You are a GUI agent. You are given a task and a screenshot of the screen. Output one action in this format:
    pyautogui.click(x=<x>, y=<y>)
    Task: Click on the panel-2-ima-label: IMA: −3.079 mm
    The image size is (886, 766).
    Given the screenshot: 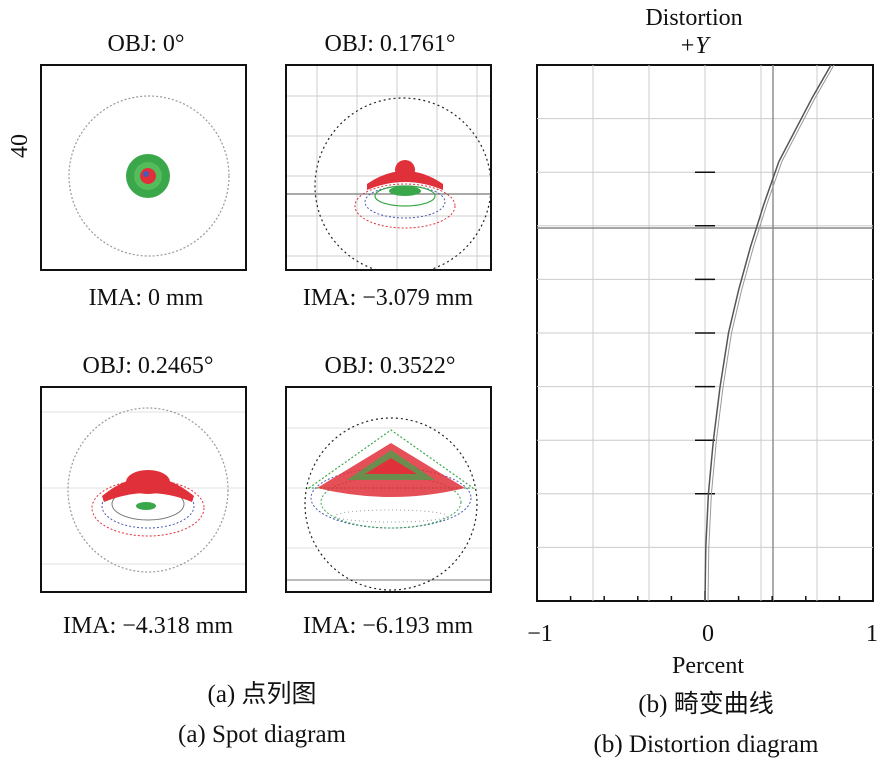 What is the action you would take?
    pyautogui.click(x=388, y=298)
    